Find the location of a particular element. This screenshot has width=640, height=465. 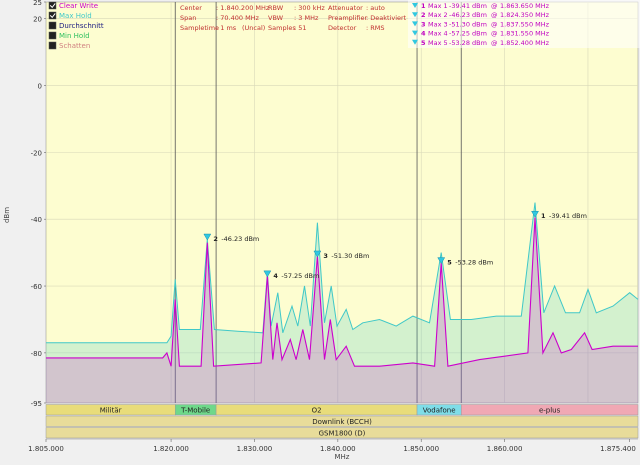

marker-table-value: -51.30 dBm is located at coordinates (468, 24).